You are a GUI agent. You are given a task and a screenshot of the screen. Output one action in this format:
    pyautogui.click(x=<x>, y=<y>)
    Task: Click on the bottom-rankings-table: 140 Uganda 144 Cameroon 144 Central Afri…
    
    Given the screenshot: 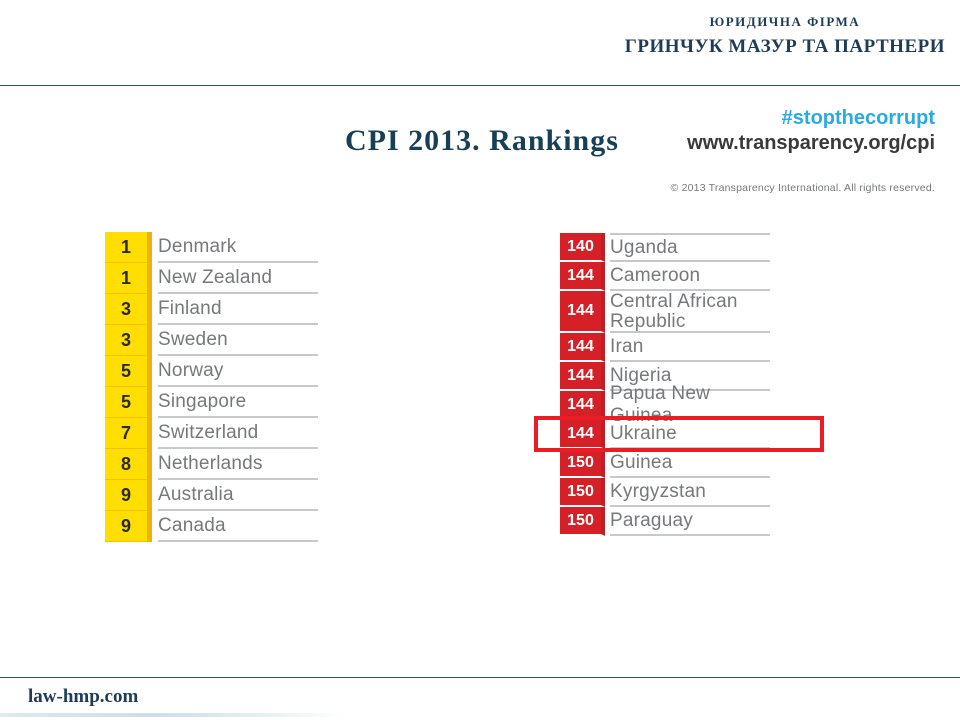 What is the action you would take?
    pyautogui.click(x=665, y=384)
    